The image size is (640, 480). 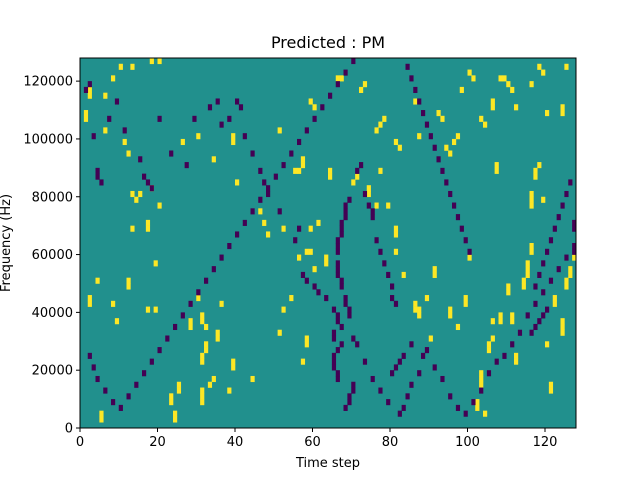 I want to click on y-tick-label: 0, so click(x=69, y=429).